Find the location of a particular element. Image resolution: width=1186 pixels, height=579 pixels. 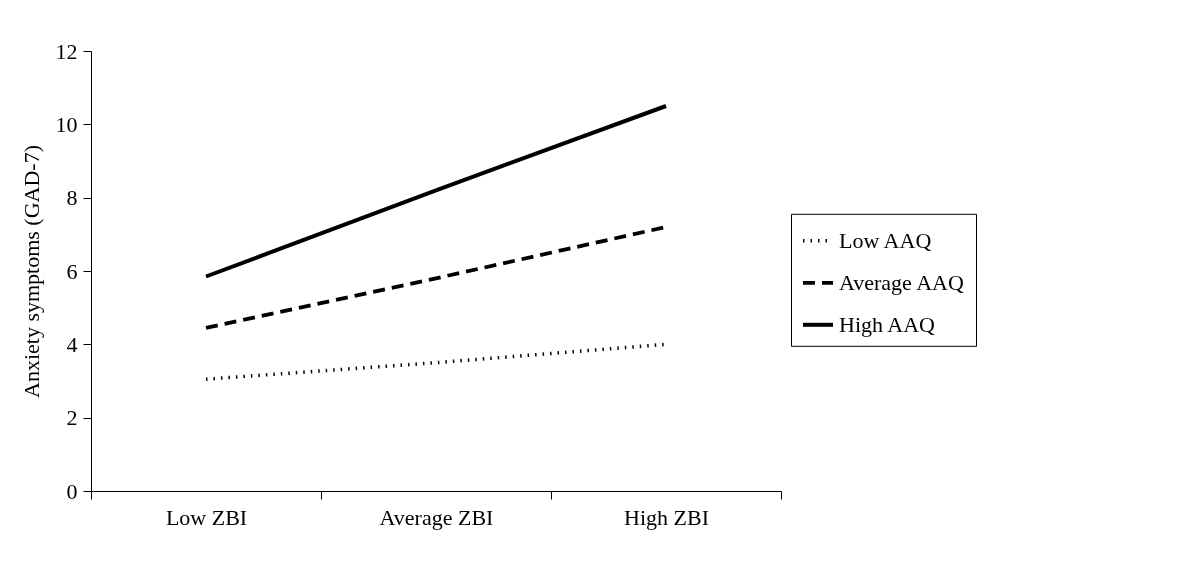

x-tick-label: Low ZBI is located at coordinates (206, 517).